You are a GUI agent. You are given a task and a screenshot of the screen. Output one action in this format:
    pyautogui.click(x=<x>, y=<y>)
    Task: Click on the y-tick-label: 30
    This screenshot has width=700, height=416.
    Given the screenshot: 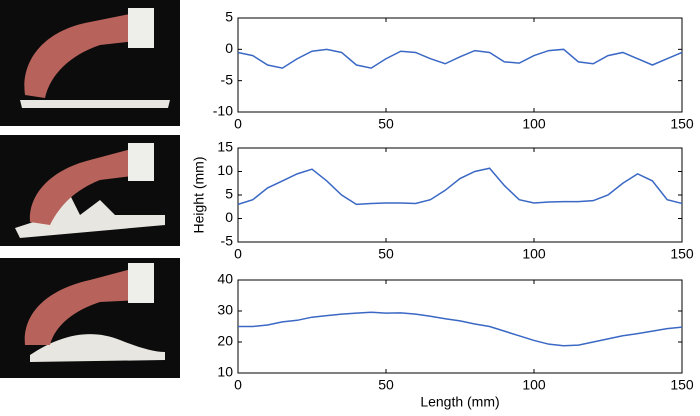 What is the action you would take?
    pyautogui.click(x=225, y=310)
    